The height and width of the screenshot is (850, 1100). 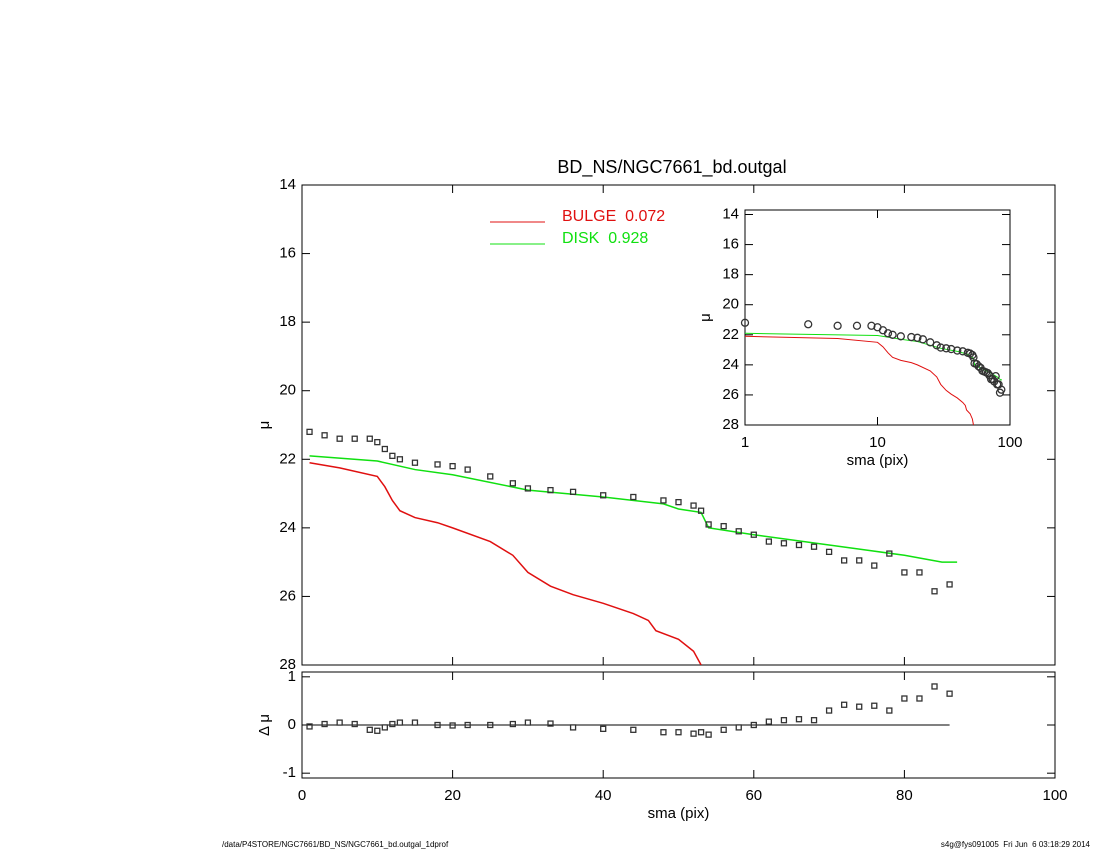 What do you see at coordinates (302, 795) in the screenshot?
I see `x-tick-label: 0` at bounding box center [302, 795].